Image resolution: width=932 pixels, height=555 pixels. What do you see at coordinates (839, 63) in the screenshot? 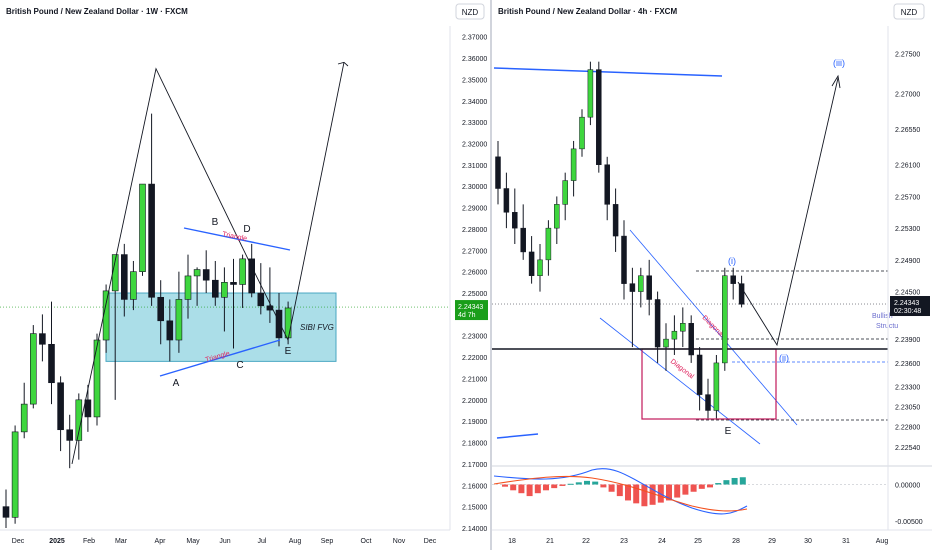
I see `wave-label-iii: (iii)` at bounding box center [839, 63].